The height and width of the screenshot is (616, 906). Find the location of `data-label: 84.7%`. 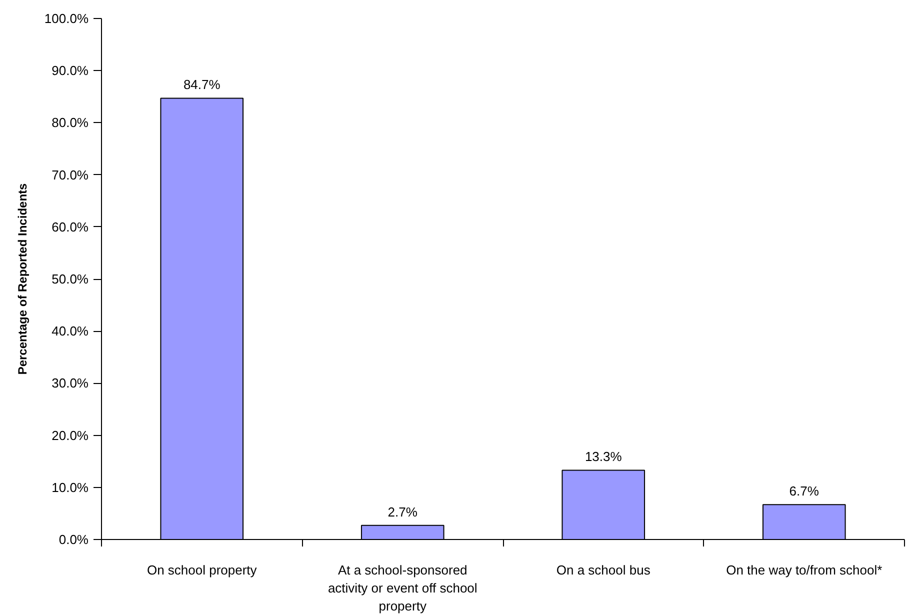

data-label: 84.7% is located at coordinates (202, 84).